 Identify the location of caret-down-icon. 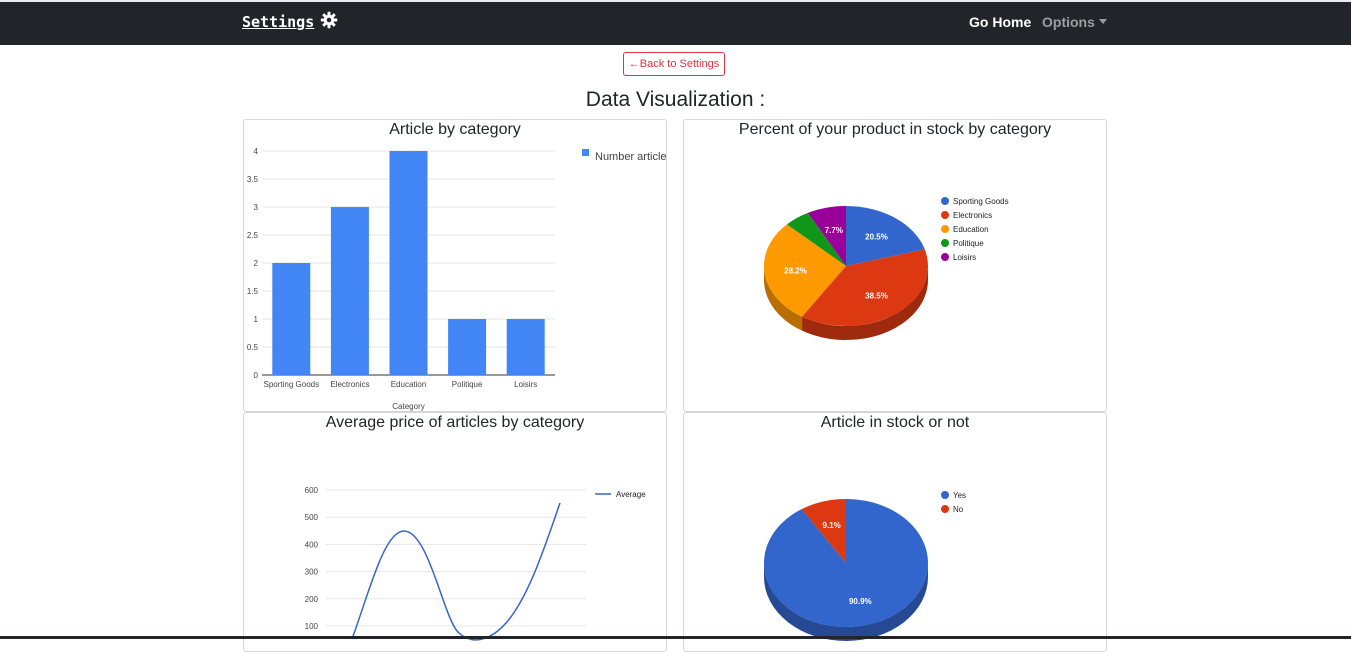
(1102, 21).